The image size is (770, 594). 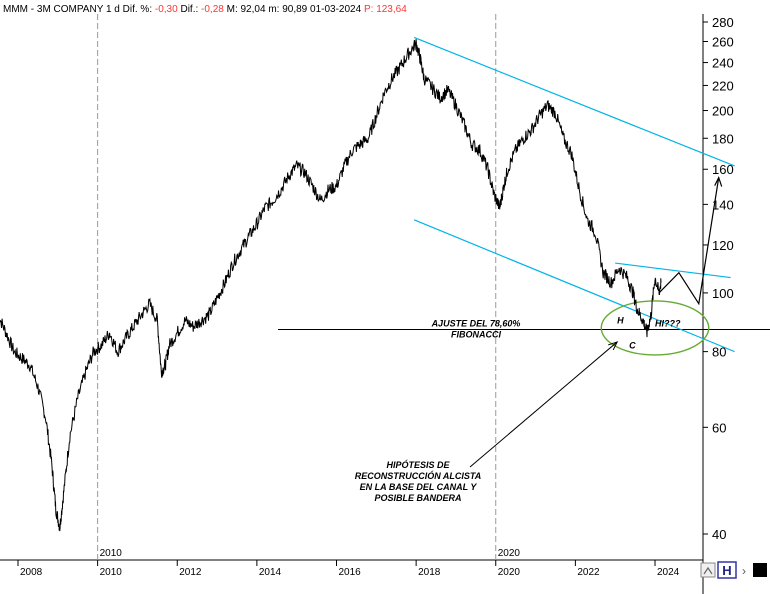 I want to click on y-axis: 280 260 240 220 200 180 160 140 120 100 80 60 40, so click(x=718, y=278).